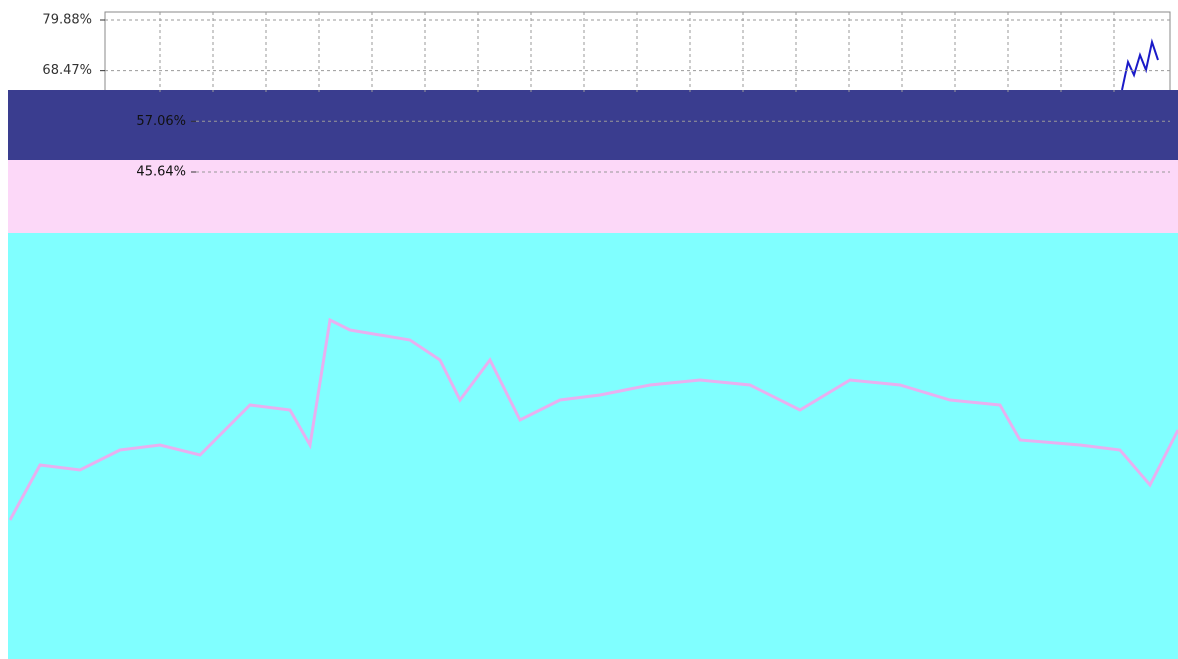 Image resolution: width=1178 pixels, height=659 pixels. Describe the element at coordinates (637, 52) in the screenshot. I see `vertical-grid` at that location.